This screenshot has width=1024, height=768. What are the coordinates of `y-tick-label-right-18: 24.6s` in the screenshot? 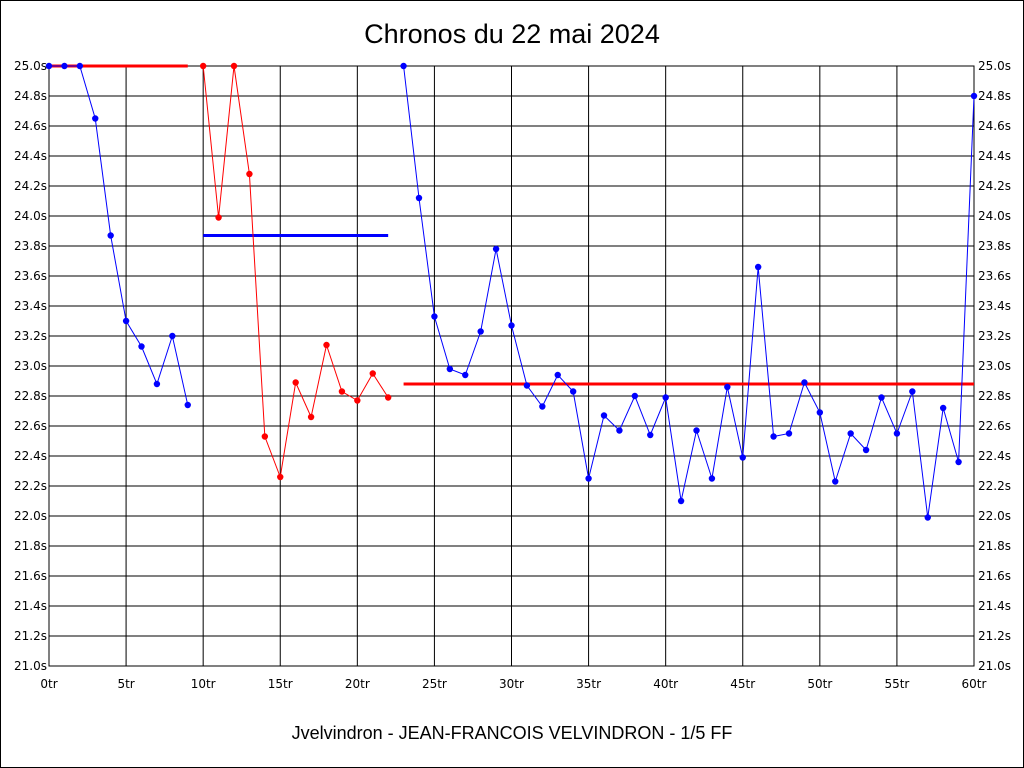 It's located at (994, 126).